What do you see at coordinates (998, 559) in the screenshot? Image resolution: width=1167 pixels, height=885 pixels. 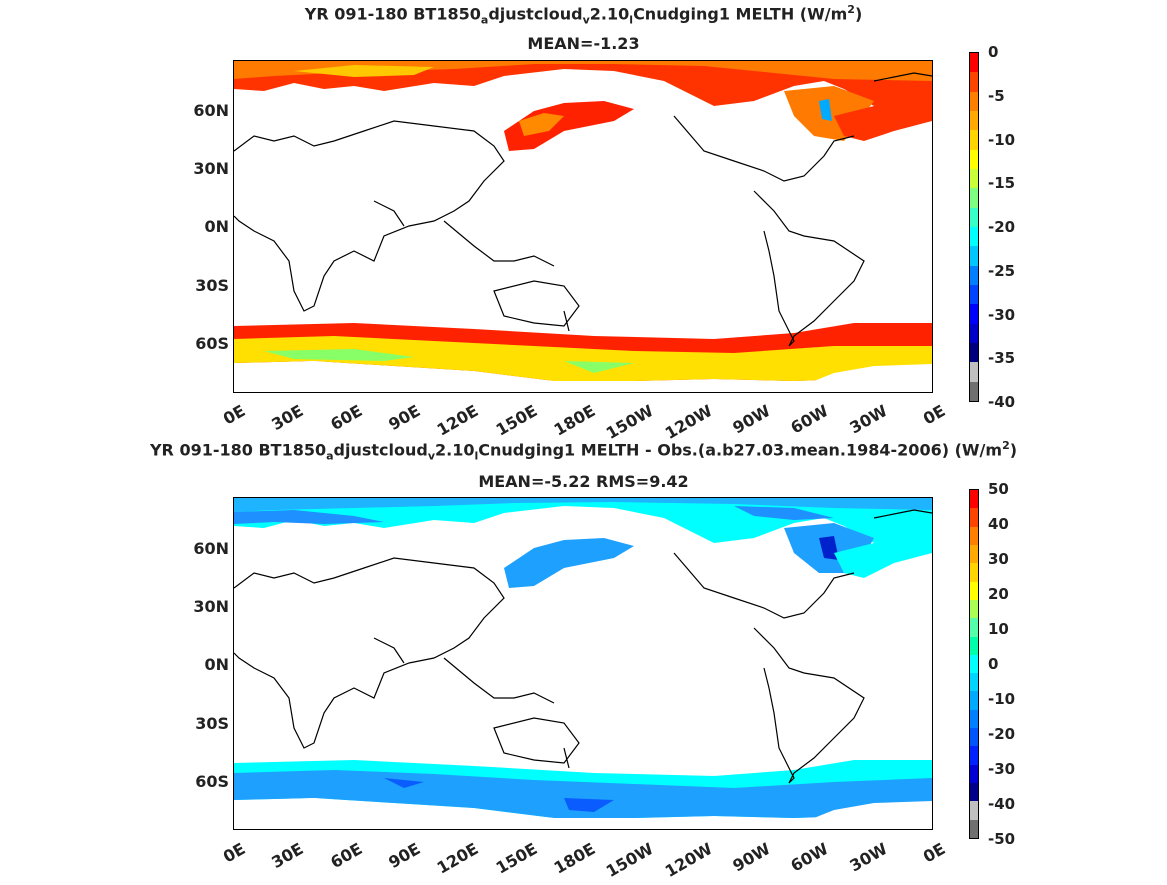 I see `panel2-colorbar-tick: 30` at bounding box center [998, 559].